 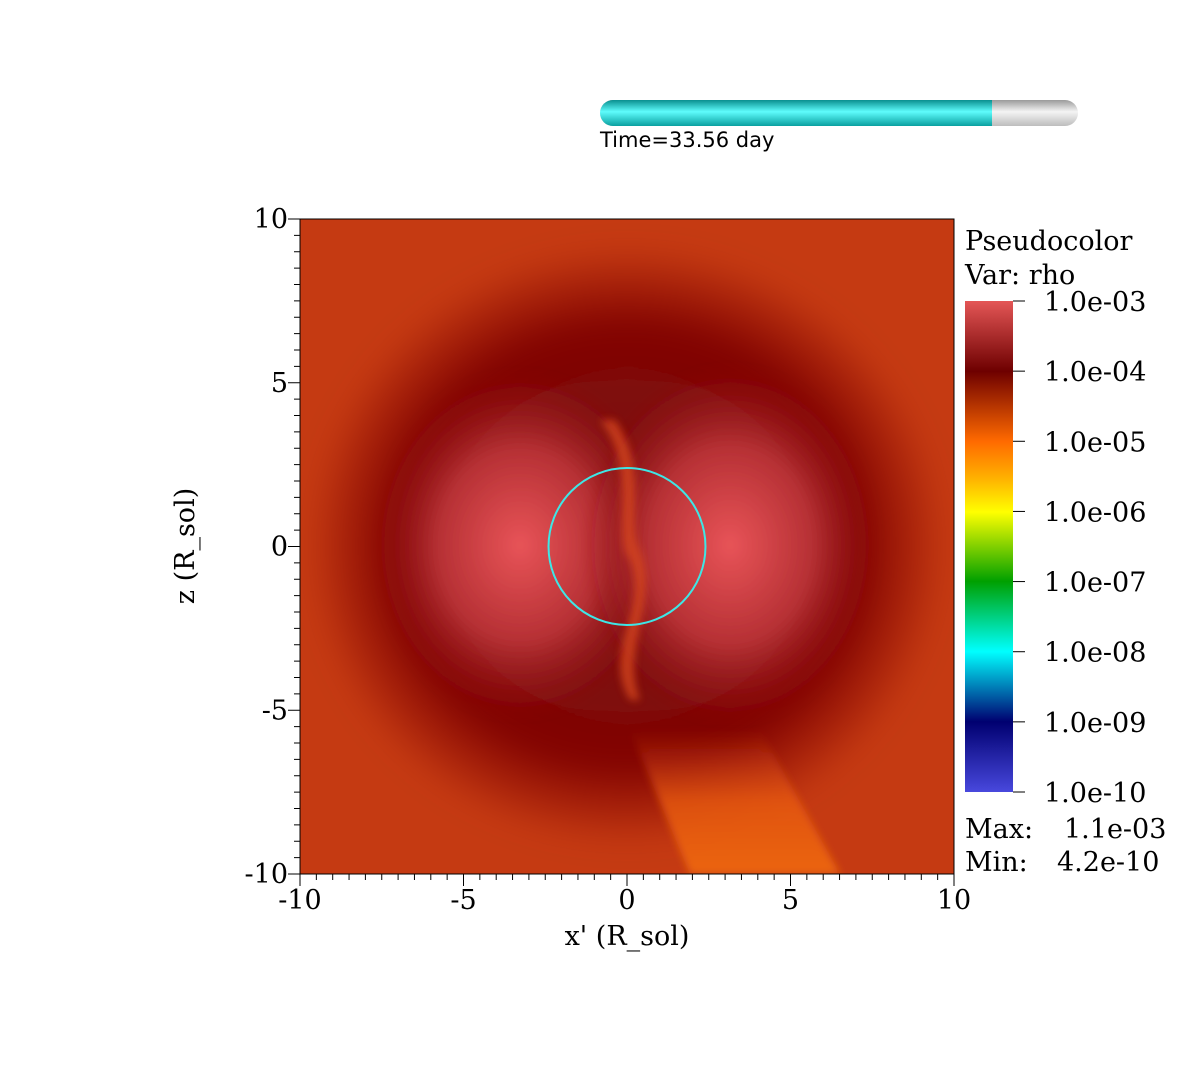 What do you see at coordinates (185, 546) in the screenshot?
I see `y-axis-label: z (R_sol)` at bounding box center [185, 546].